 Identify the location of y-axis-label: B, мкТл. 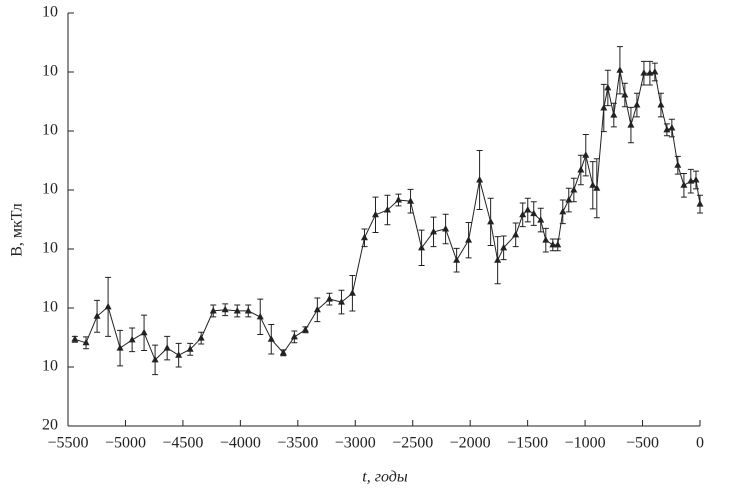
(17, 230).